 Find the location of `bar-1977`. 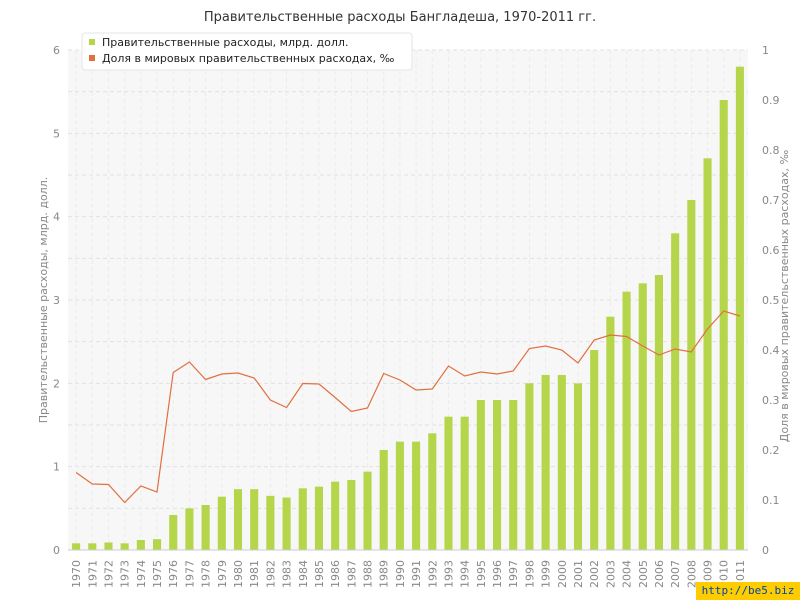

bar-1977 is located at coordinates (189, 529).